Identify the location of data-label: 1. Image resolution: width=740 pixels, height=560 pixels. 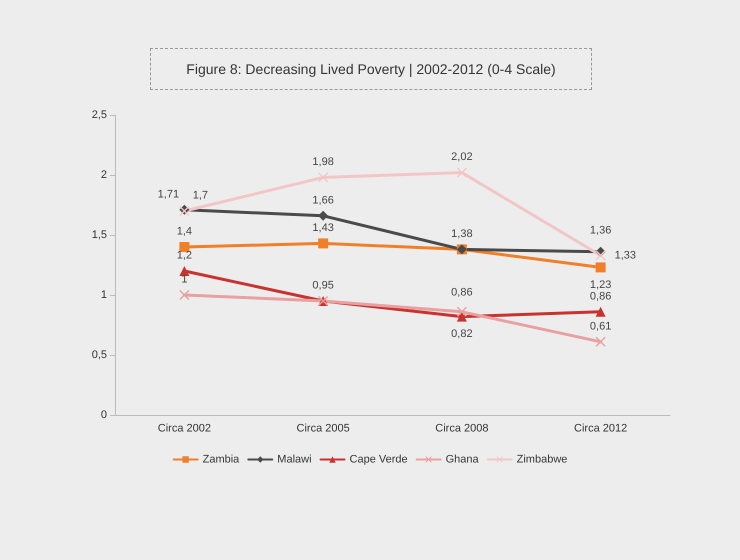
(184, 280).